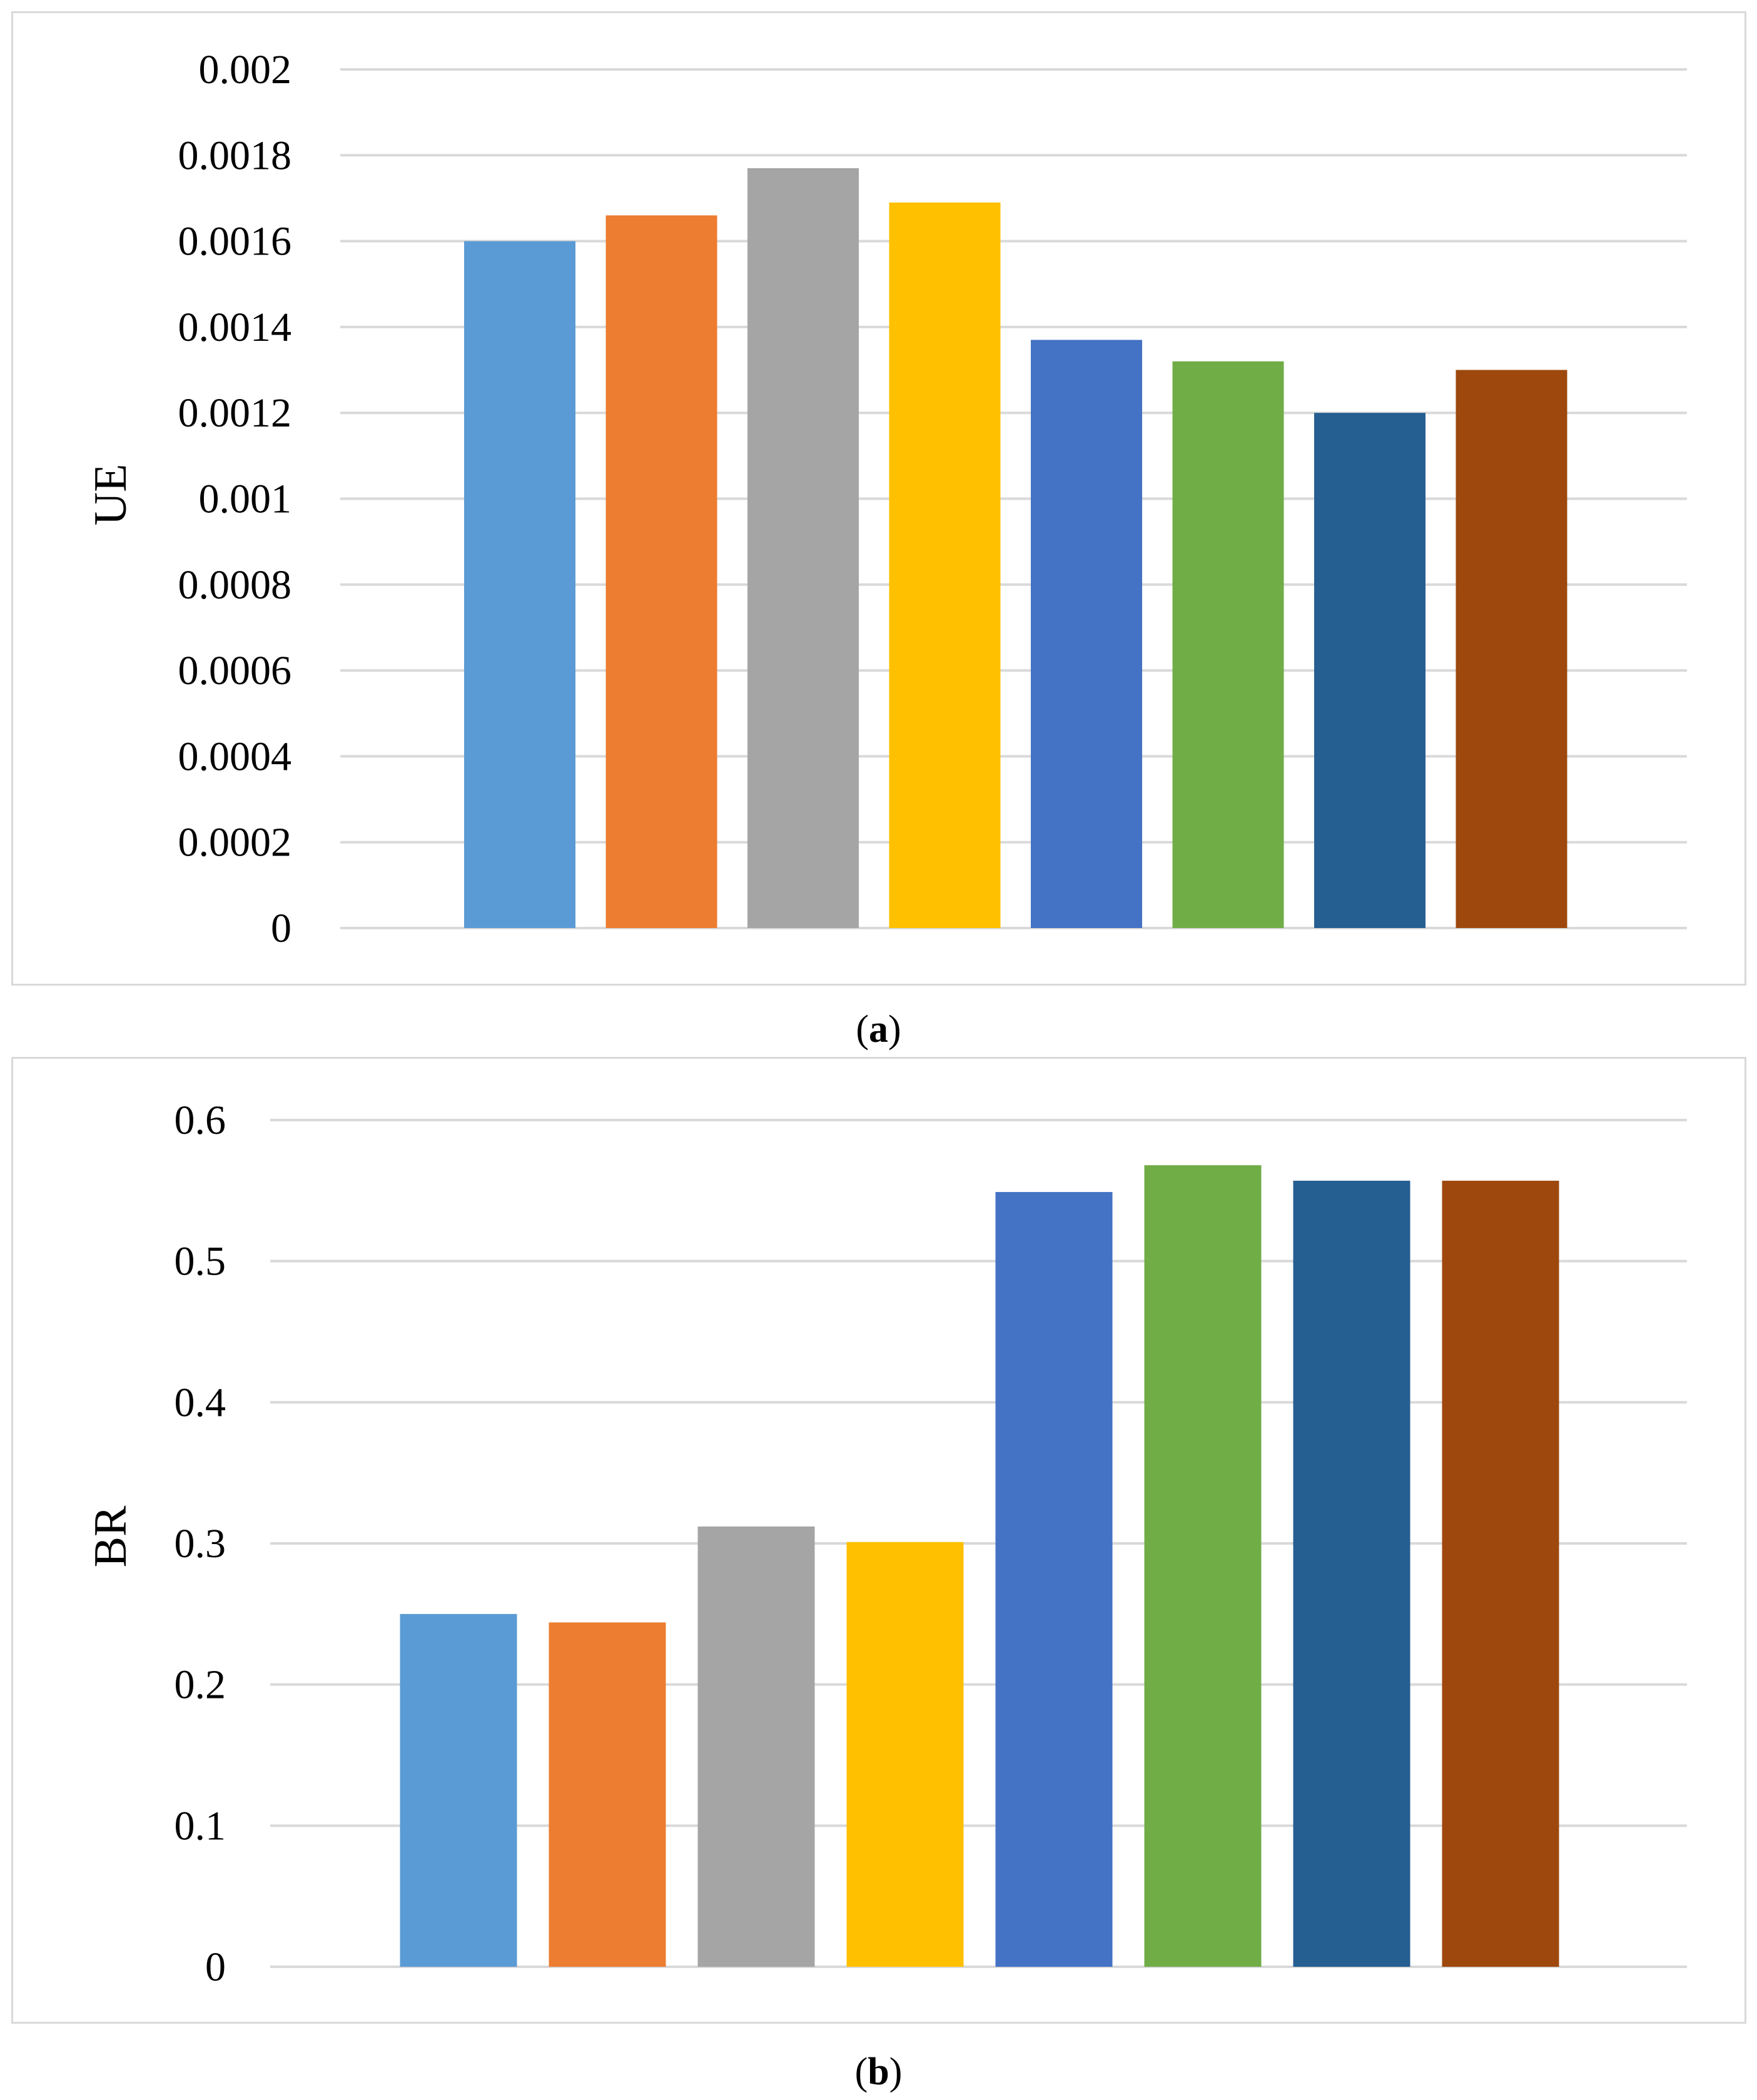  I want to click on y-tick-label-ue-1: 0.0002, so click(235, 843).